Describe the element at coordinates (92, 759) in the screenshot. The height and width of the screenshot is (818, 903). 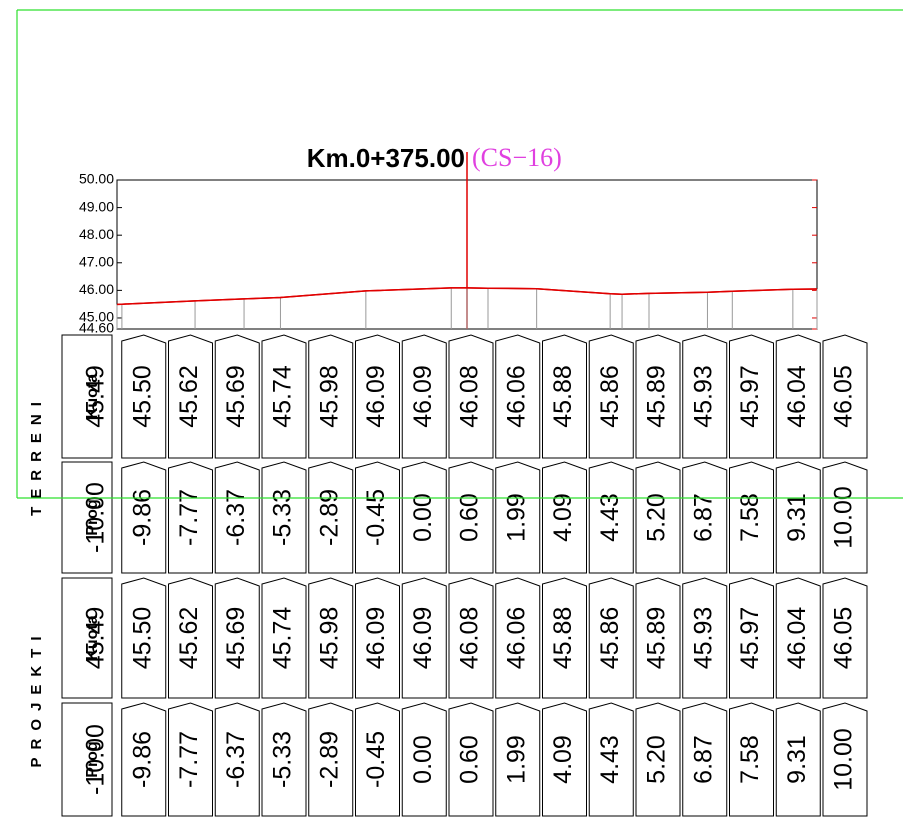
I see `row-label: Prog` at that location.